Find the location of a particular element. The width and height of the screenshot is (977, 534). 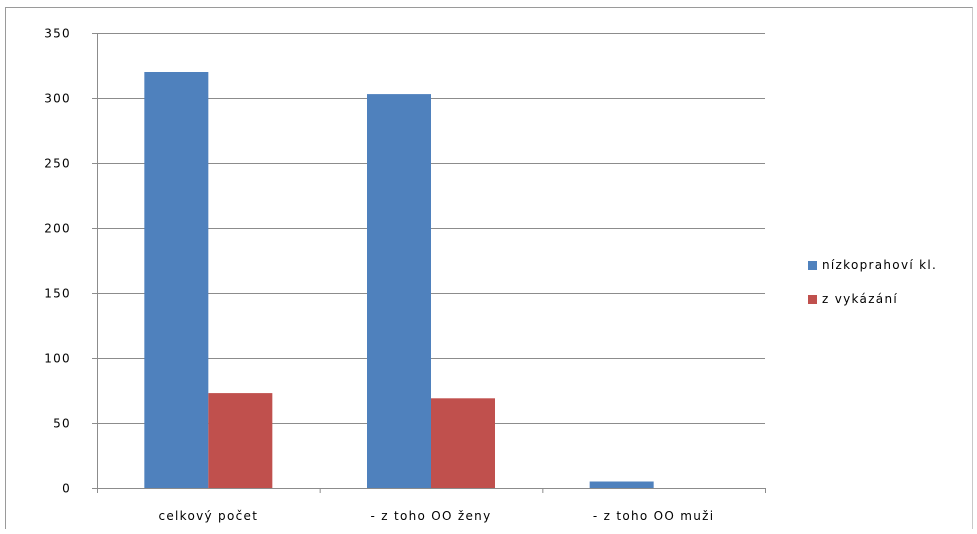

x-tick-label: - z toho OO ženy is located at coordinates (431, 516).